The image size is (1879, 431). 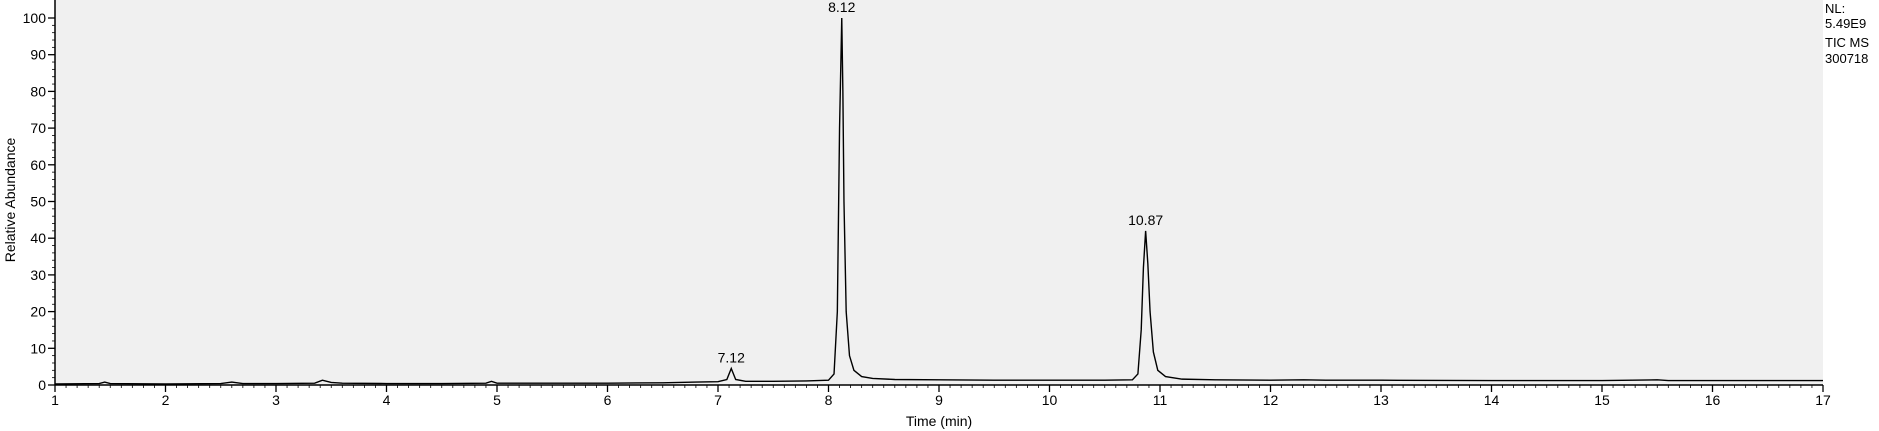 What do you see at coordinates (35, 18) in the screenshot?
I see `y-tick-label: 100` at bounding box center [35, 18].